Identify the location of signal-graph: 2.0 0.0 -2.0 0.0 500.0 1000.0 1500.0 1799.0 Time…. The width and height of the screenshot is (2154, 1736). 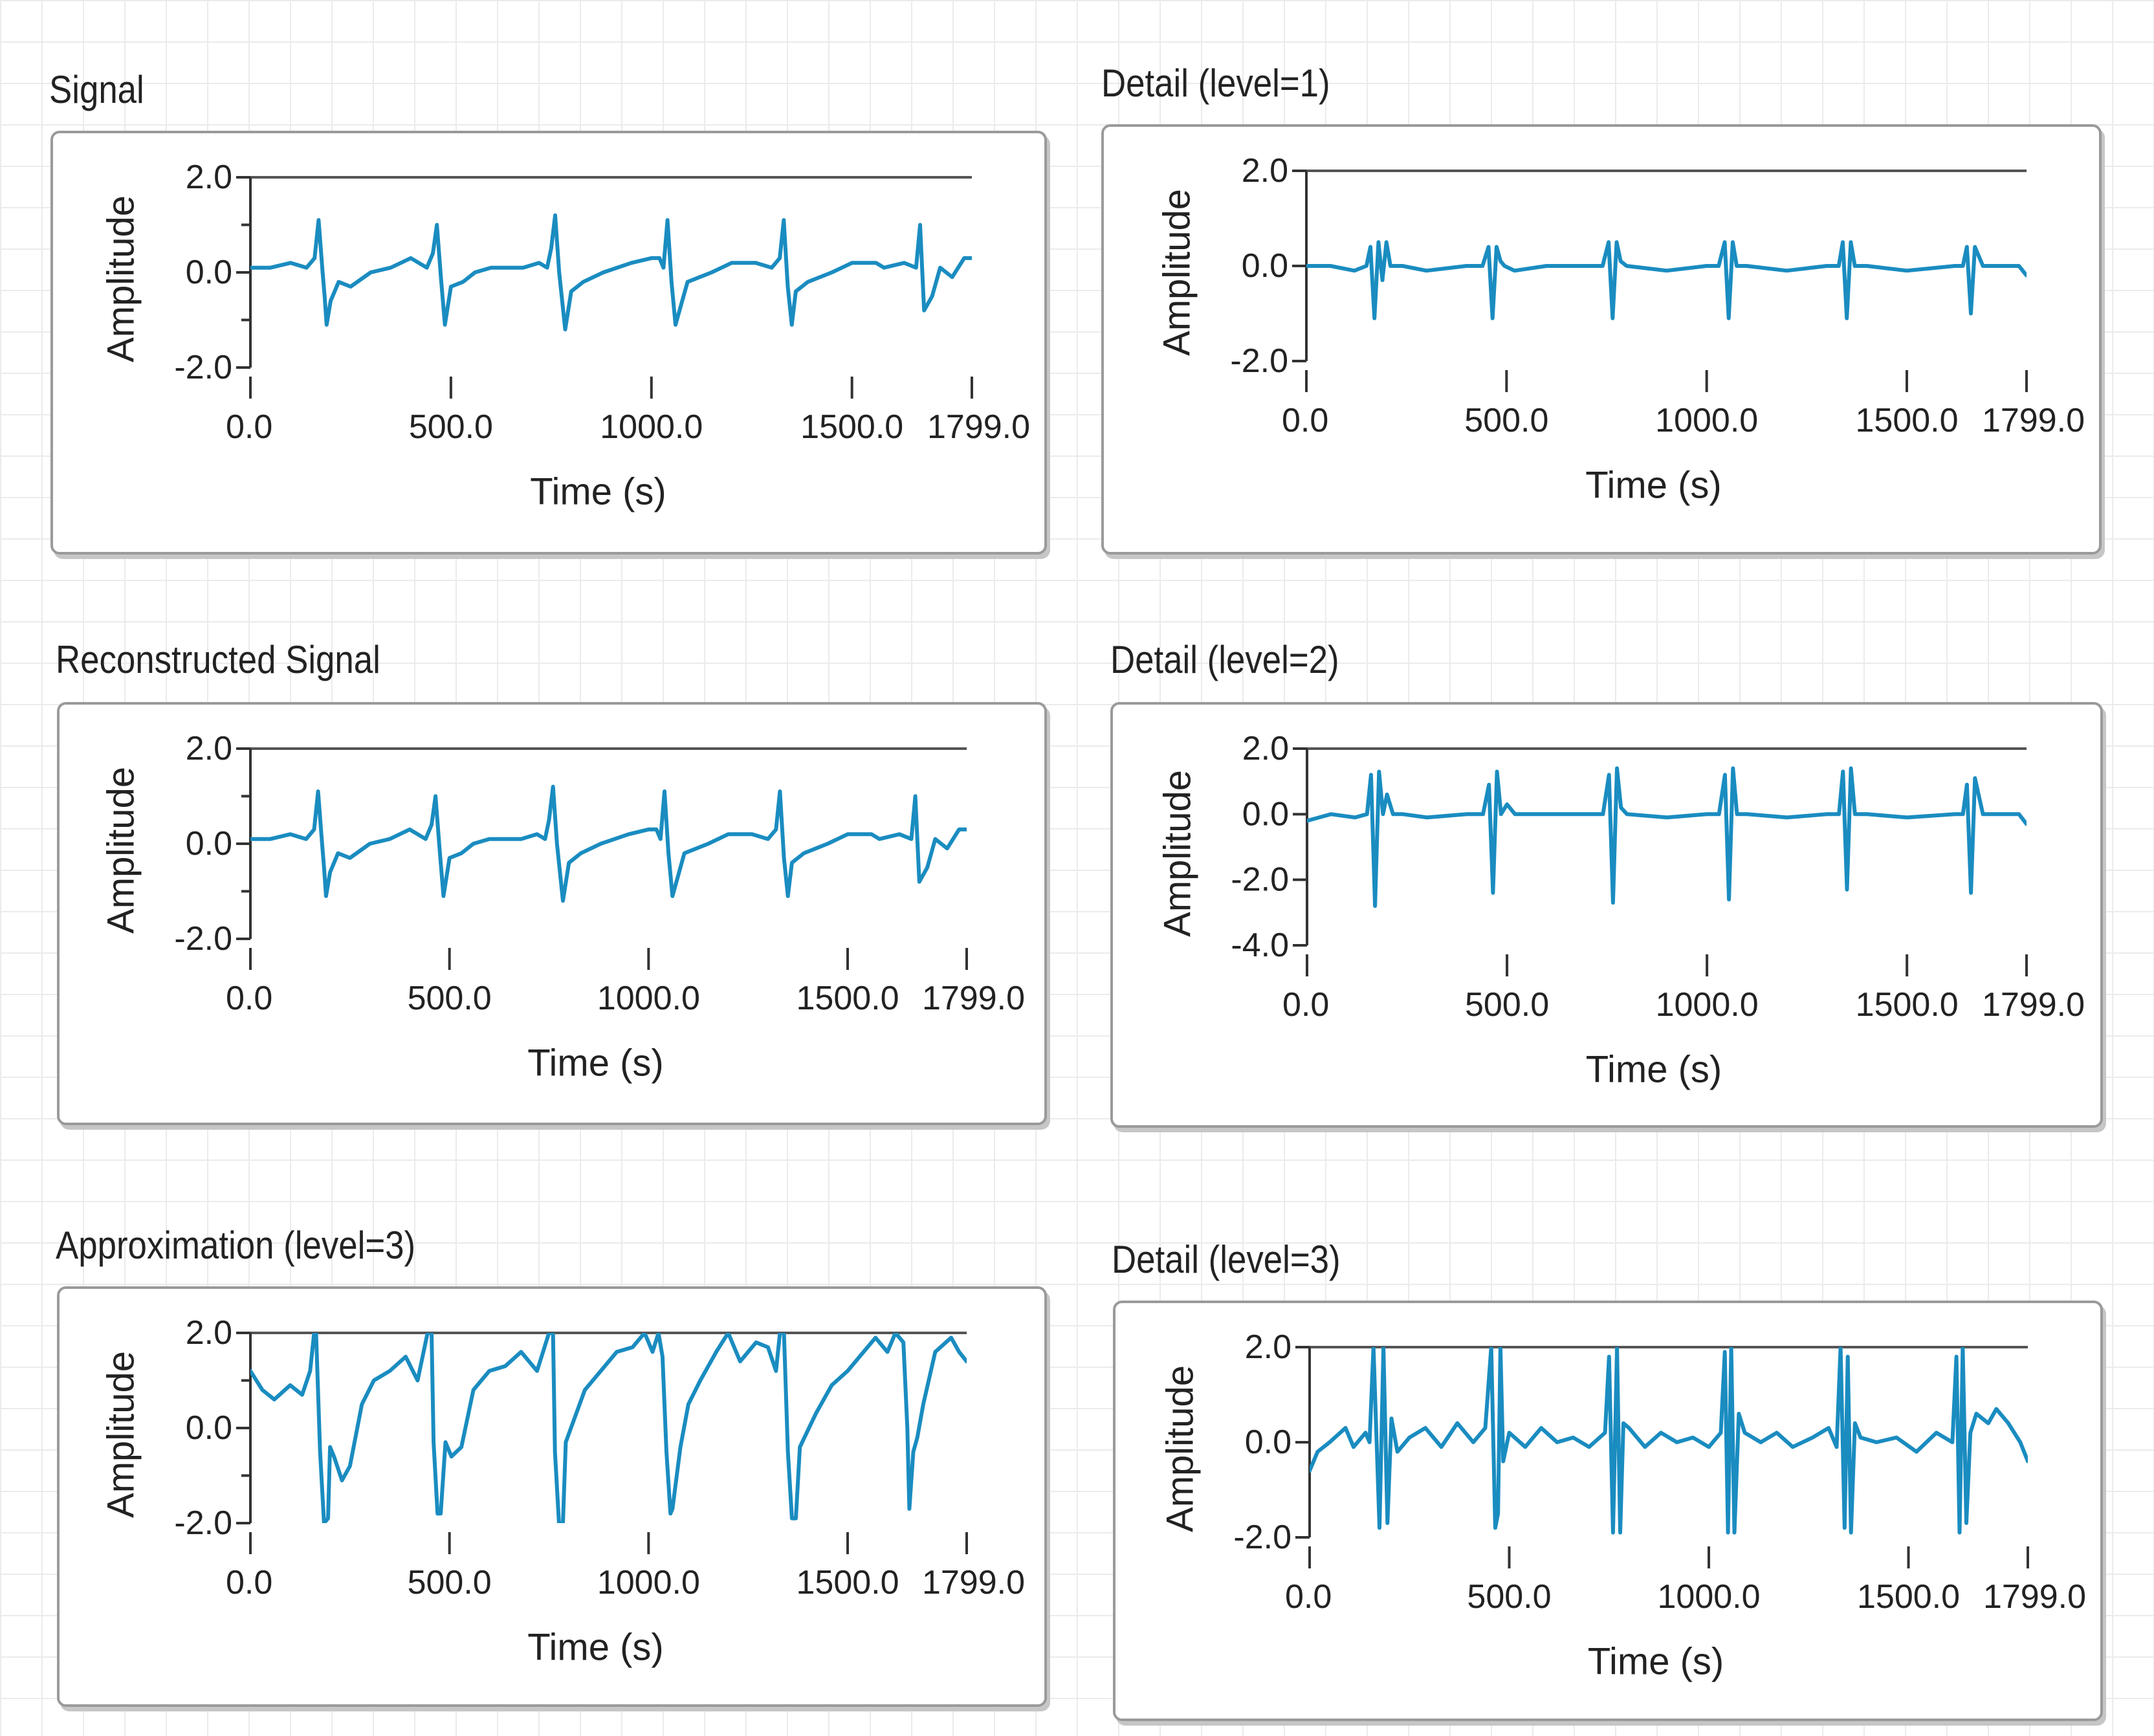
(548, 343).